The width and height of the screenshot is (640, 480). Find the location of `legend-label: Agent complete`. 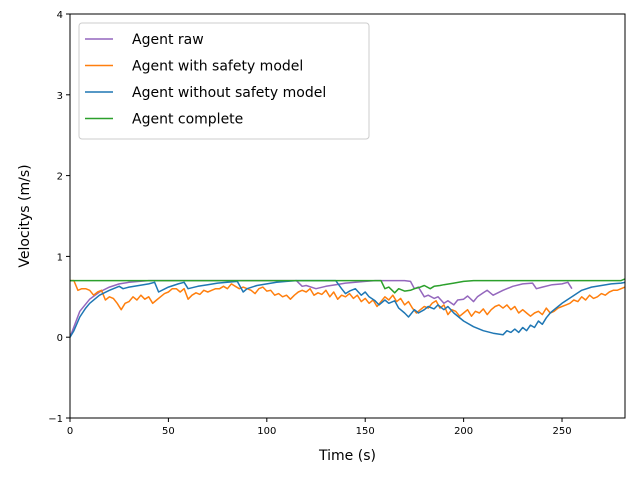

legend-label: Agent complete is located at coordinates (187, 120).